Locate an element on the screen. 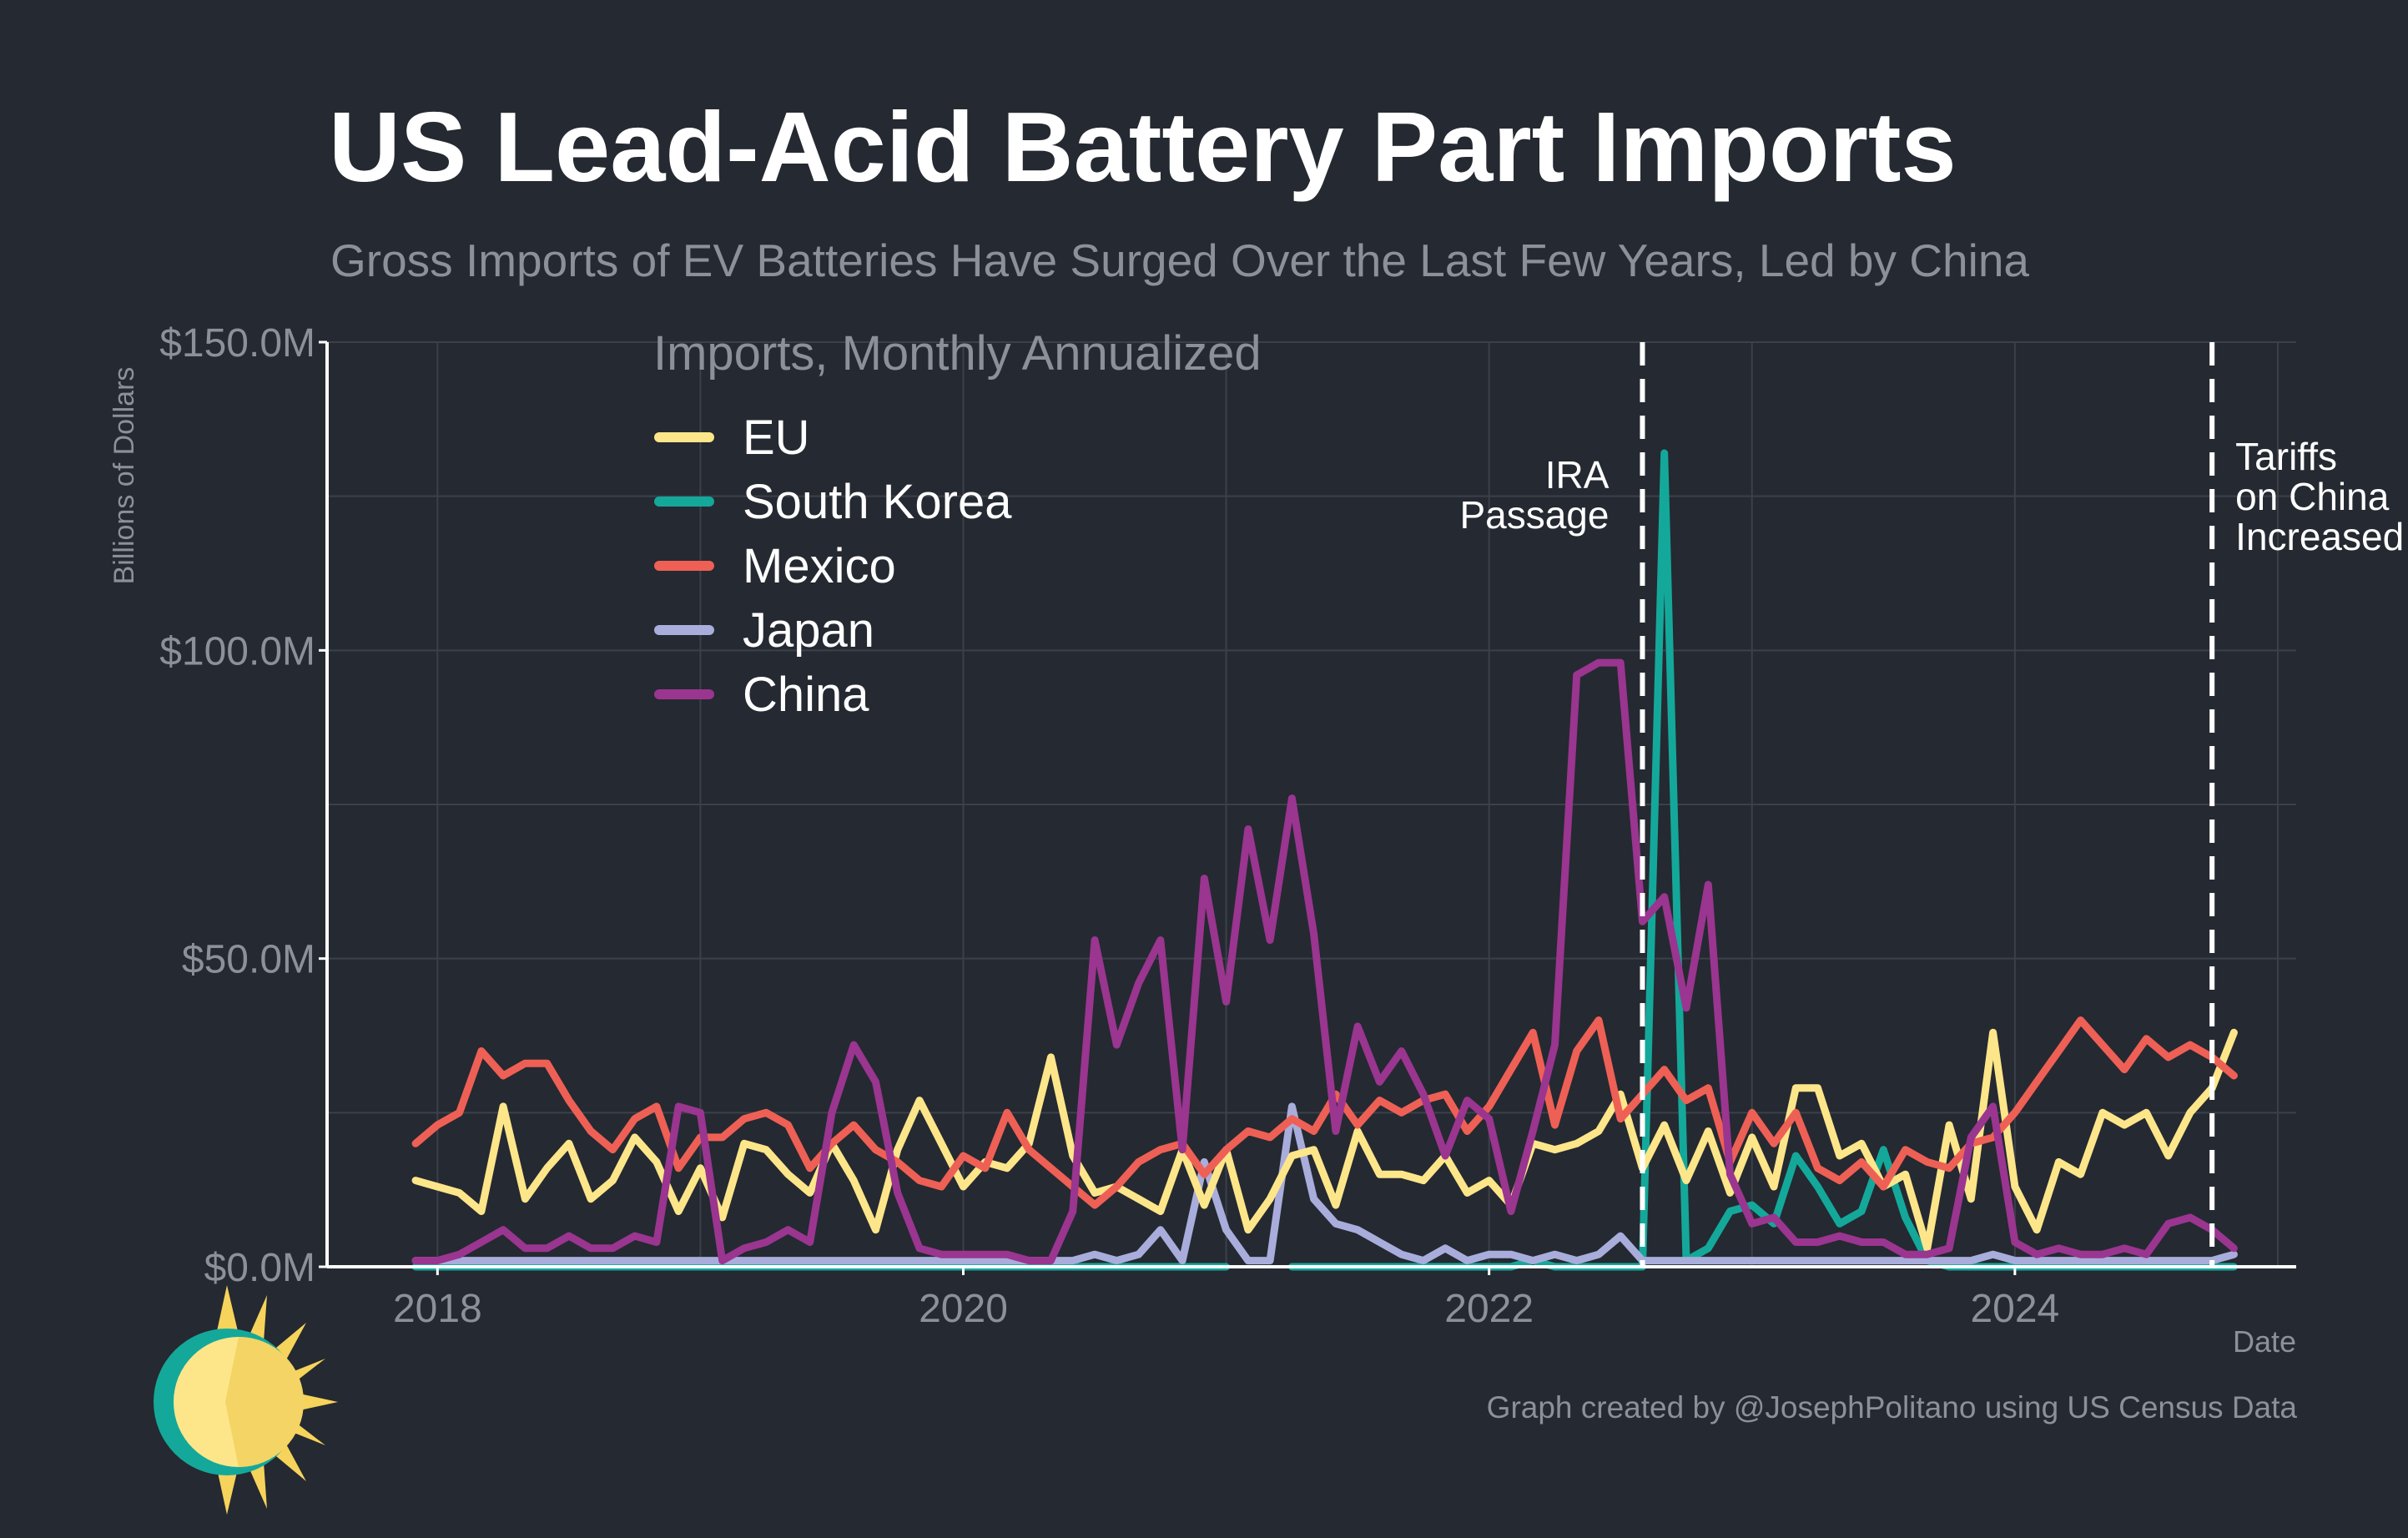 This screenshot has width=2408, height=1538. x-tick-label: 2020 is located at coordinates (963, 1309).